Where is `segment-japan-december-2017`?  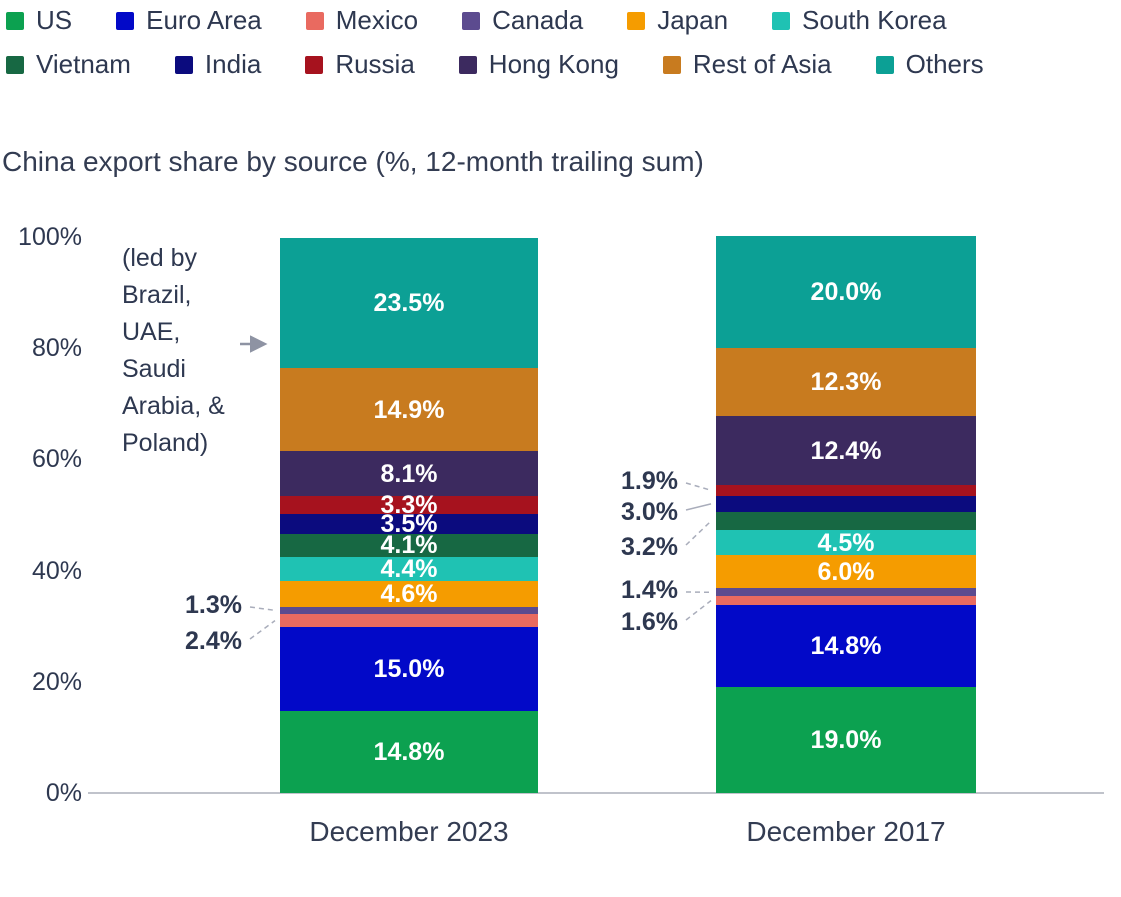 segment-japan-december-2017 is located at coordinates (846, 572).